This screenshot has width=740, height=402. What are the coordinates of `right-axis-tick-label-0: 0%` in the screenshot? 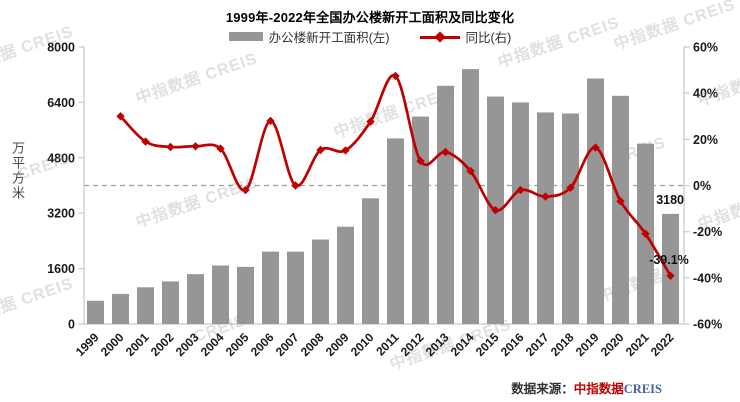 It's located at (702, 186).